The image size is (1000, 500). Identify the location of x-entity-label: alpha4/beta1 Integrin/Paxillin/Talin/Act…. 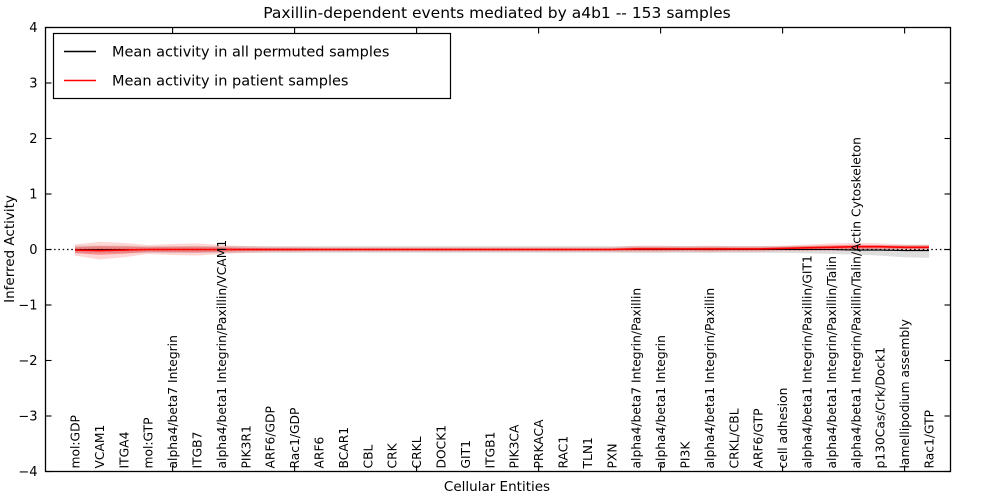
(856, 302).